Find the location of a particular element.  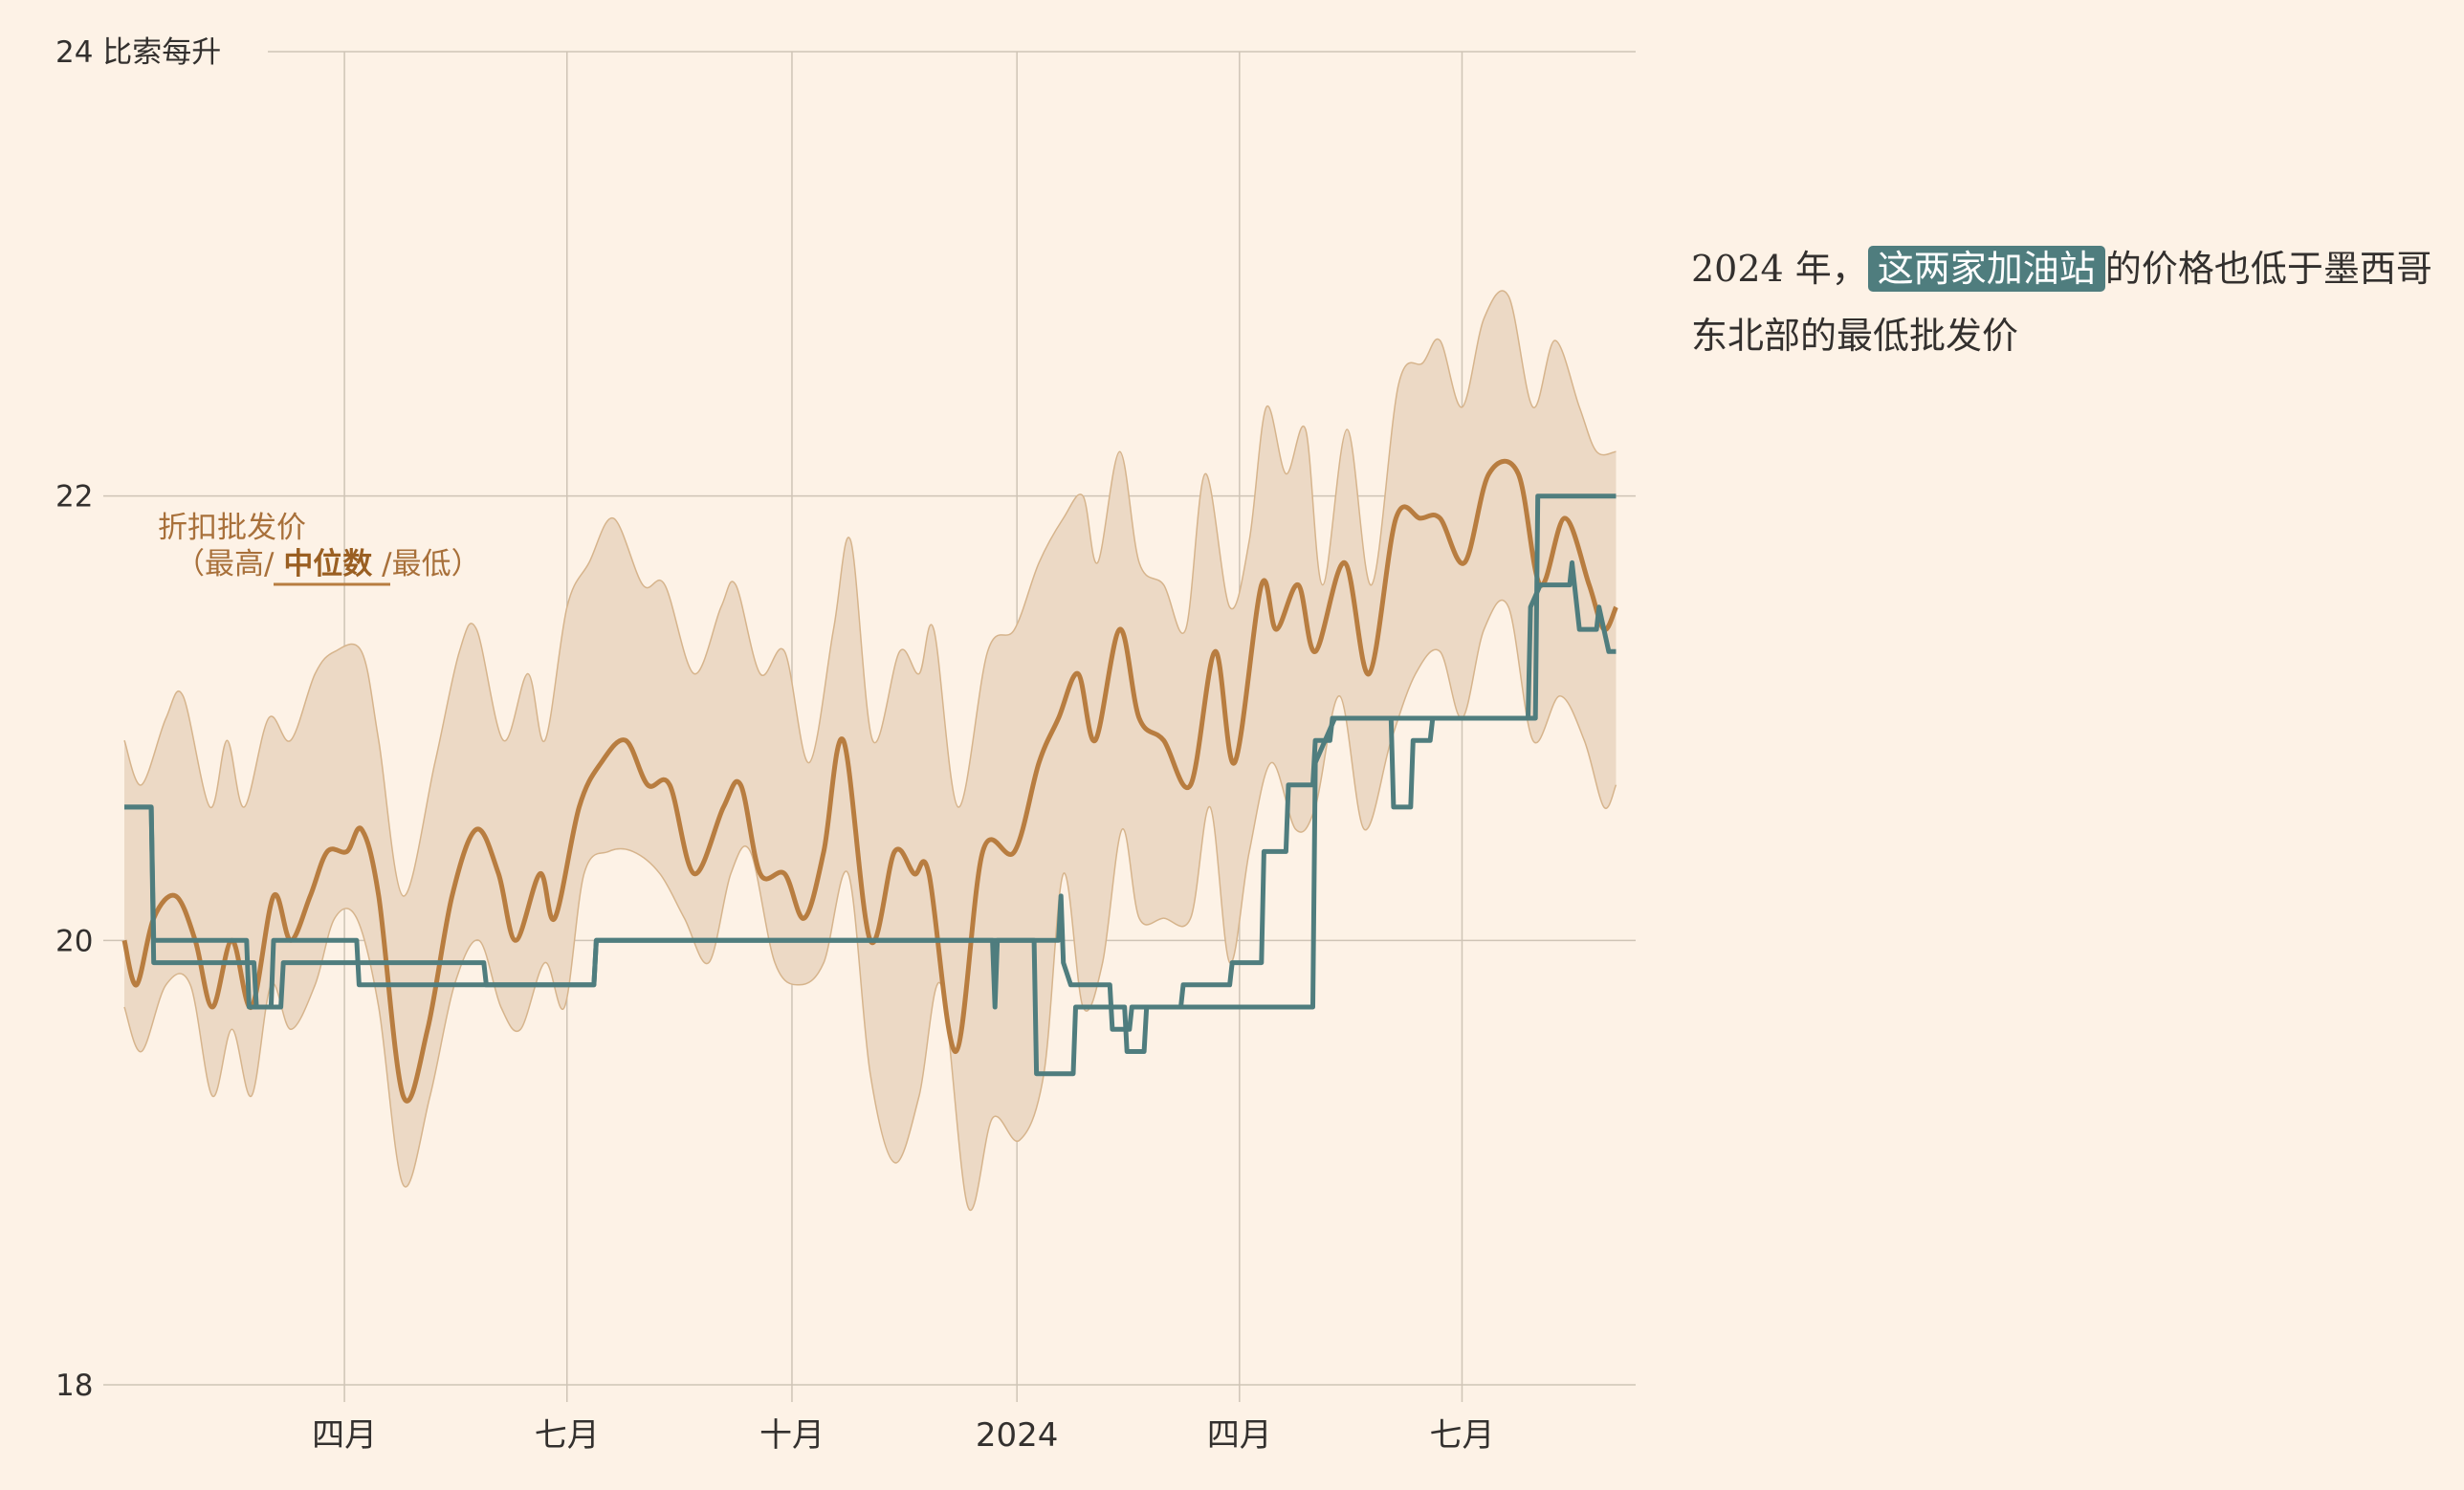

y-tick-label: 24 比索每升 is located at coordinates (138, 53).